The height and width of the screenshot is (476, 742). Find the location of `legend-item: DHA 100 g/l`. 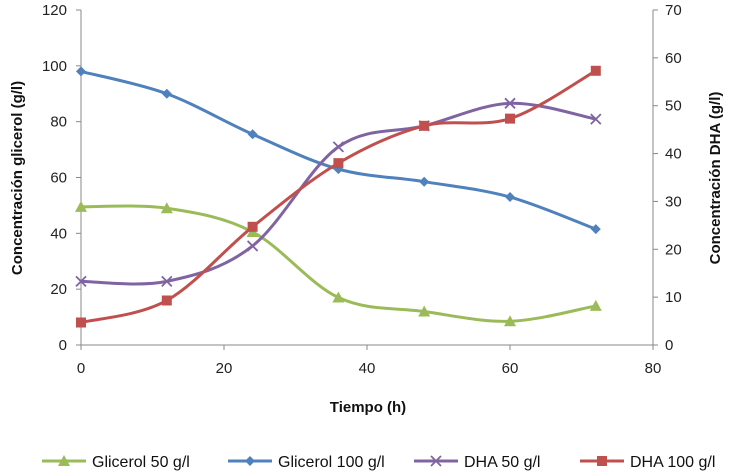

legend-item: DHA 100 g/l is located at coordinates (647, 462).